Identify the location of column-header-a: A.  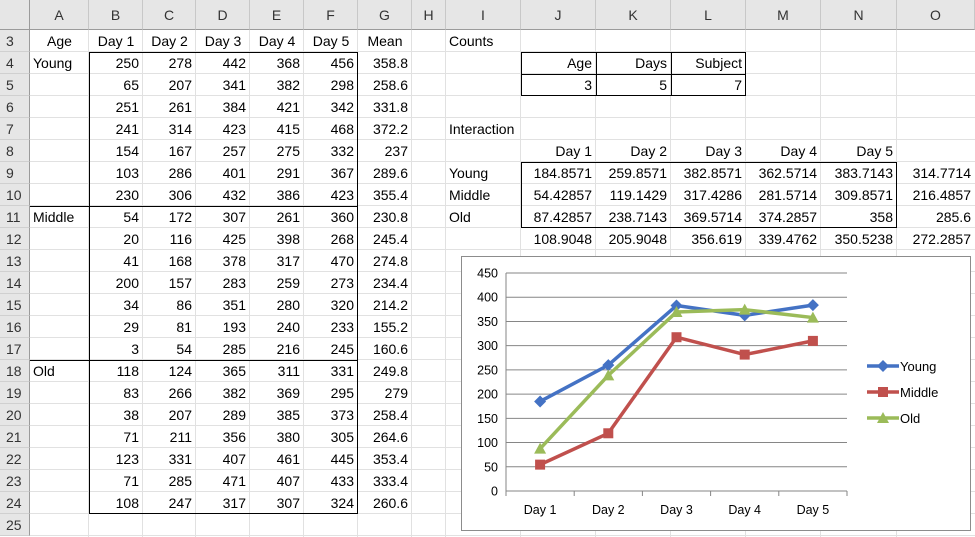
(59, 15).